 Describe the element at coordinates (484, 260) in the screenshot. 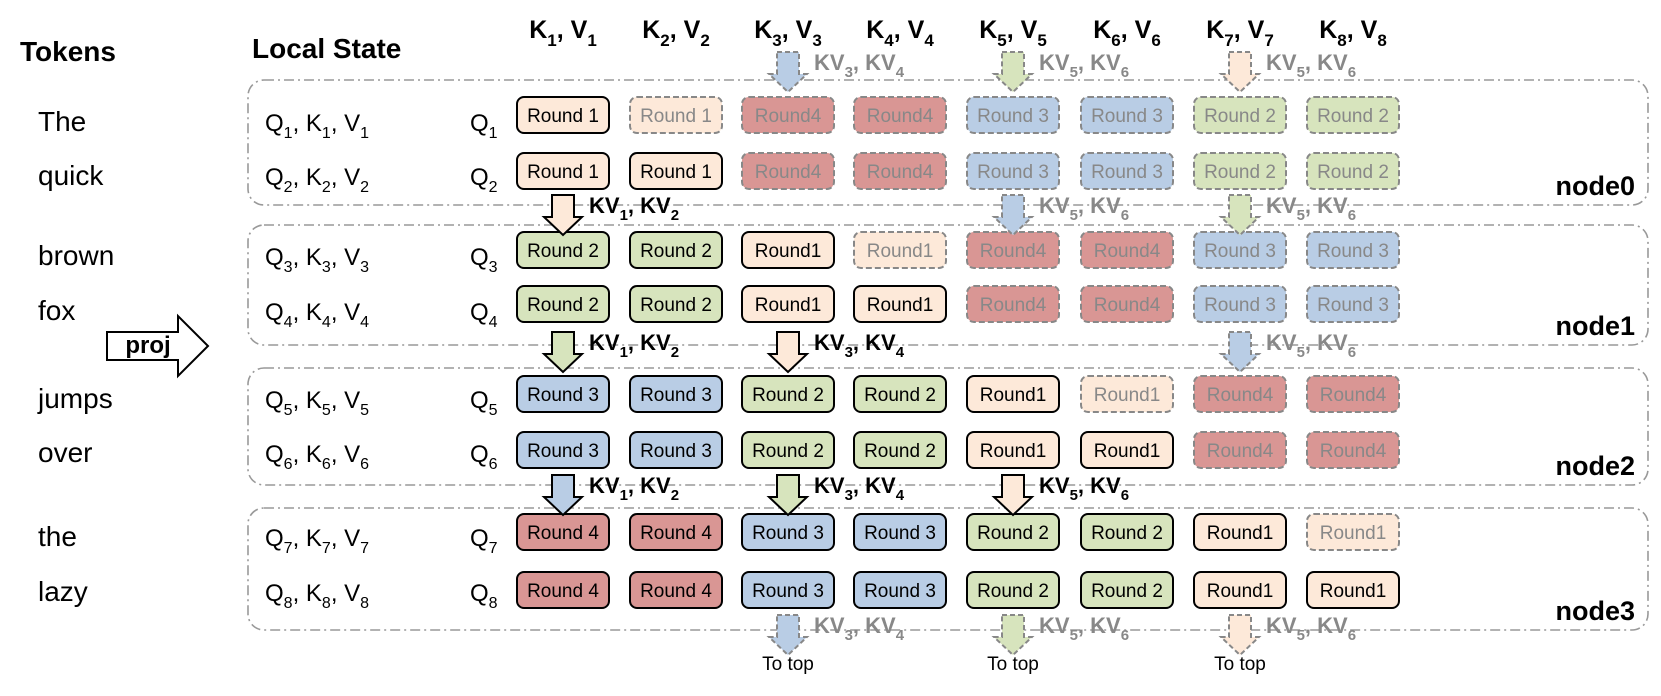

I see `local-query: Q3` at that location.